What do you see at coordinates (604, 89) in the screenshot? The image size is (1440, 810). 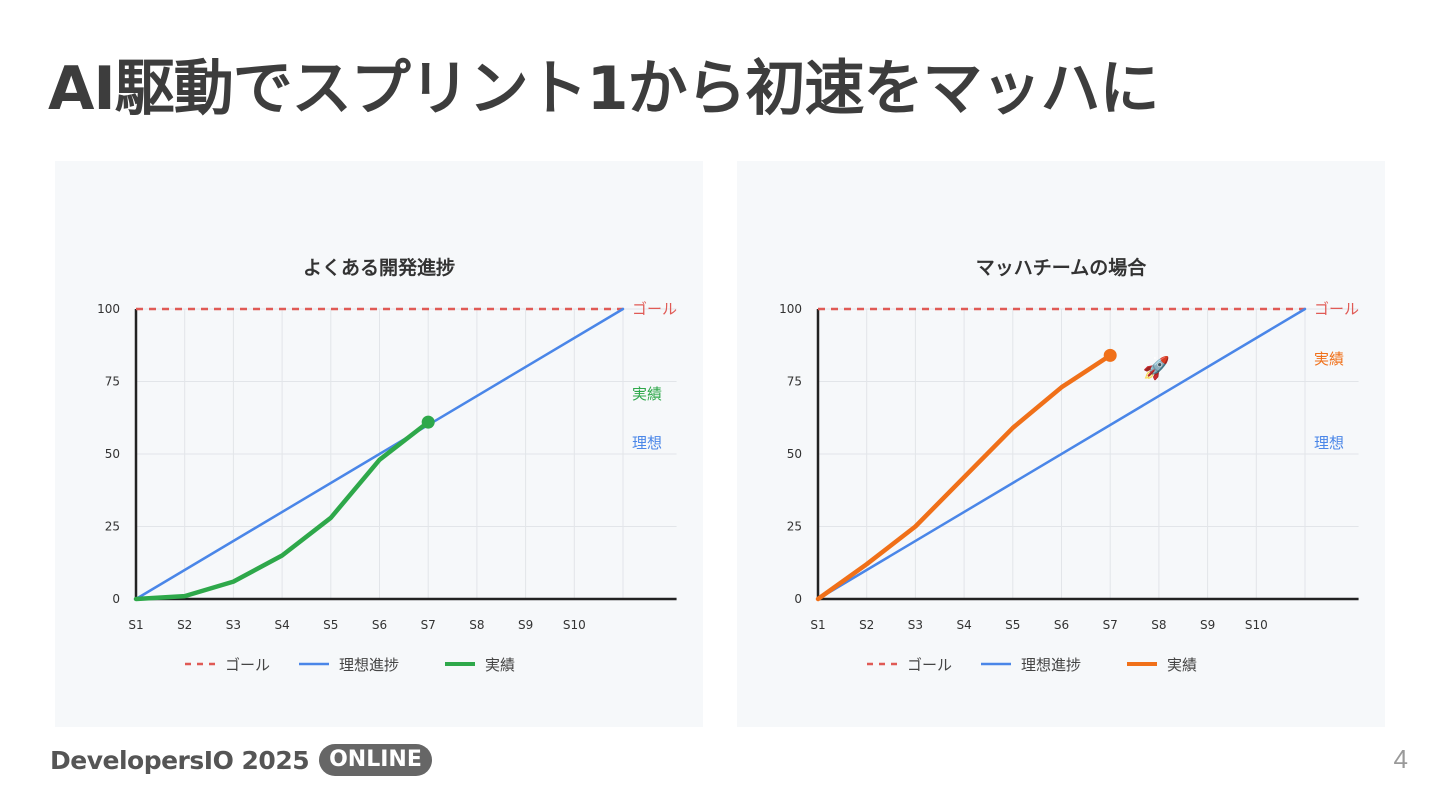 I see `slide-title: AI駆動でスプリント1から初速をマッハに` at bounding box center [604, 89].